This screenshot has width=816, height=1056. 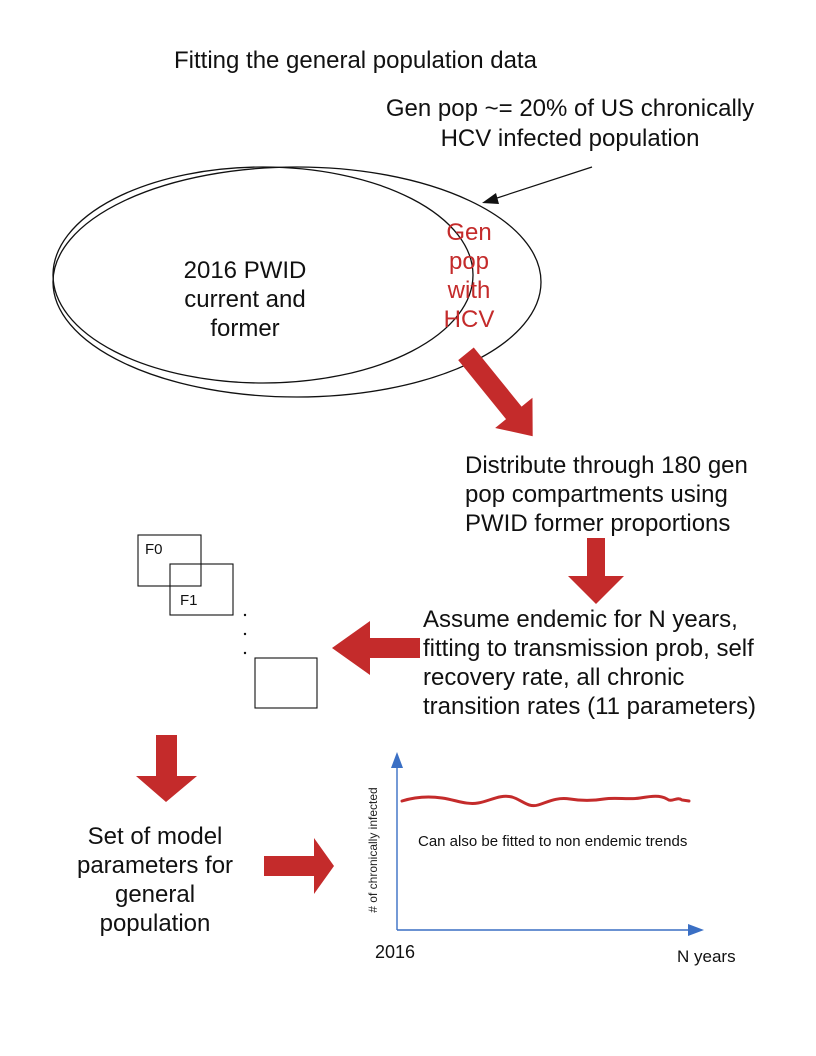 I want to click on result-line: population, so click(x=155, y=923).